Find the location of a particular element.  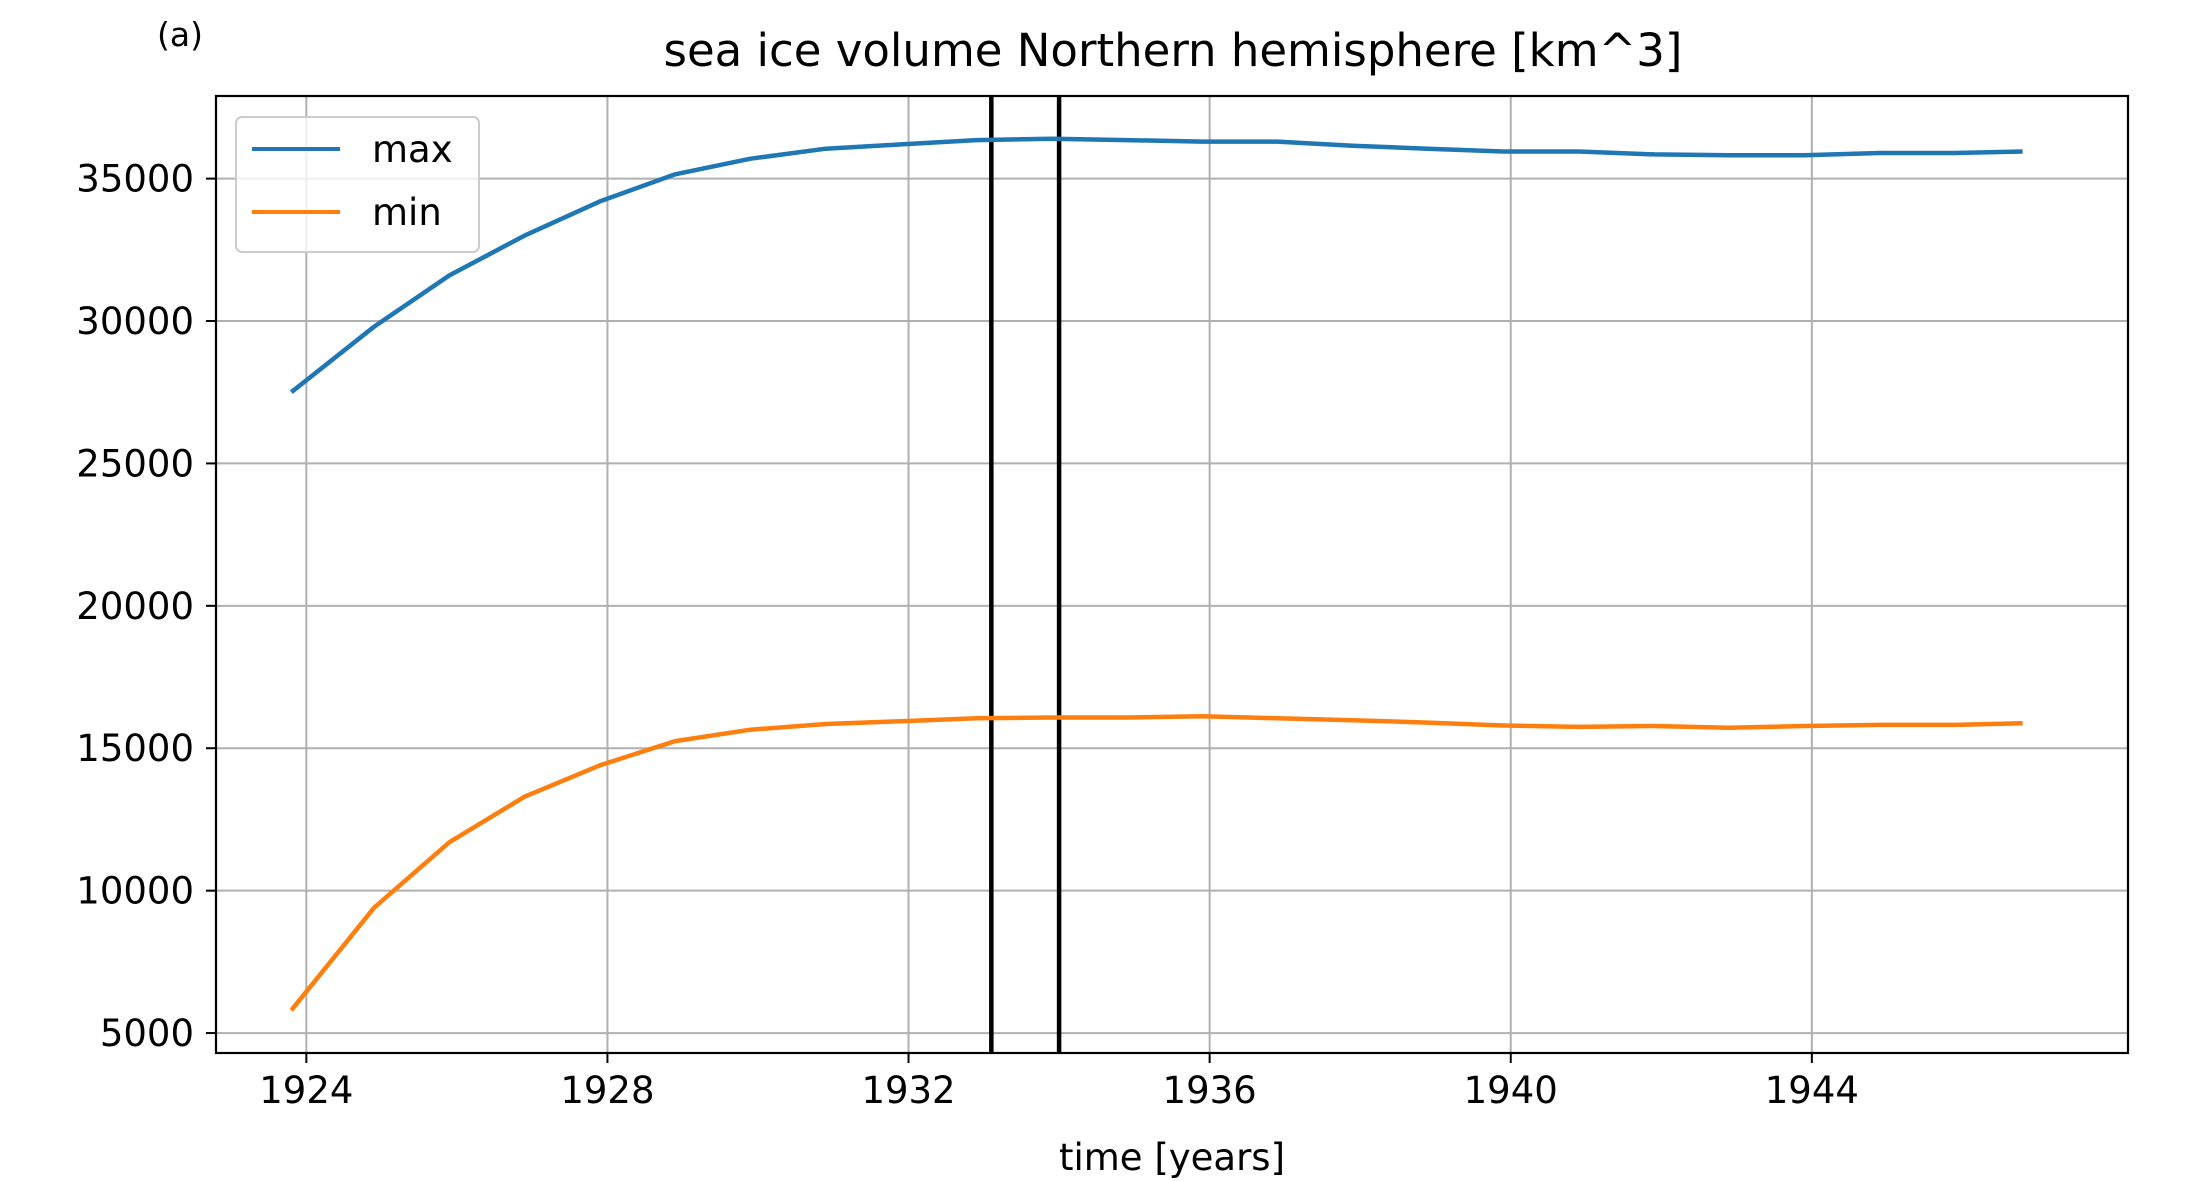

y-ticks: 5000 10000 15000 20000 25000 30000 35000 is located at coordinates (146, 606).